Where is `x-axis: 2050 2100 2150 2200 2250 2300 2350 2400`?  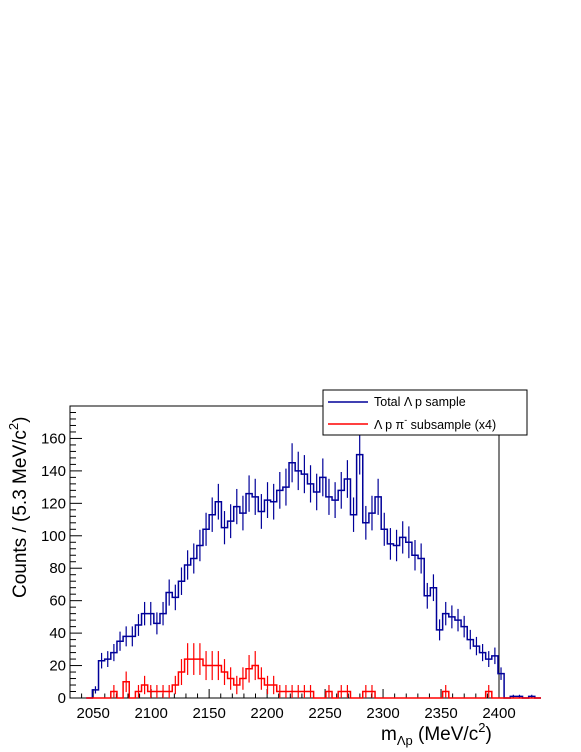 x-axis: 2050 2100 2150 2200 2250 2300 2350 2400 is located at coordinates (292, 705).